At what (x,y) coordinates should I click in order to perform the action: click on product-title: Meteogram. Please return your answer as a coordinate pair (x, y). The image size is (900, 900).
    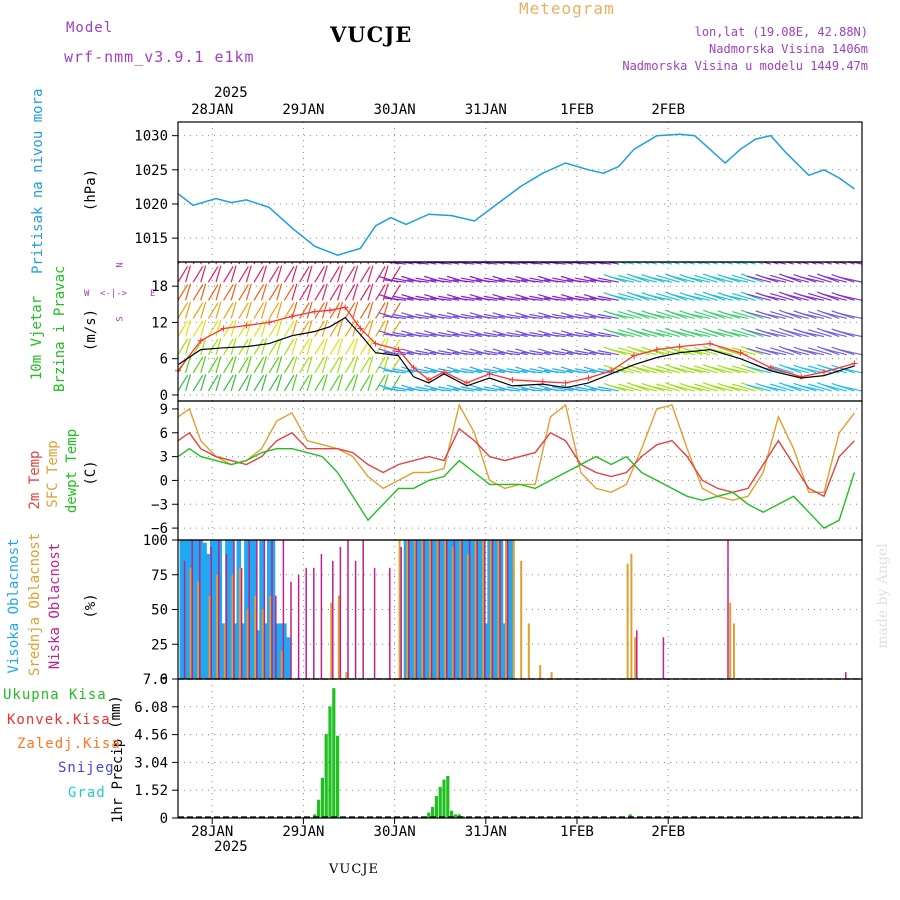
    Looking at the image, I should click on (567, 9).